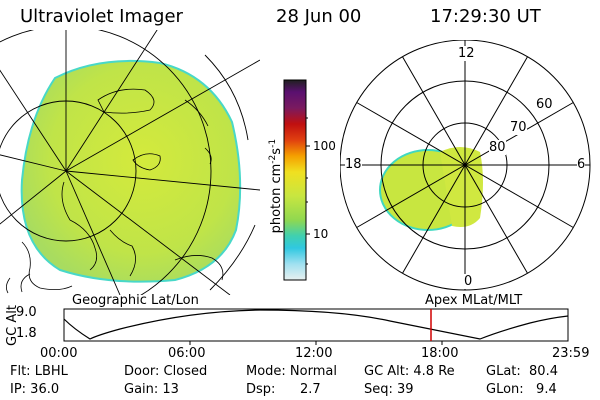 This screenshot has width=600, height=400. Describe the element at coordinates (151, 389) in the screenshot. I see `status-gain: Gain: 13` at that location.